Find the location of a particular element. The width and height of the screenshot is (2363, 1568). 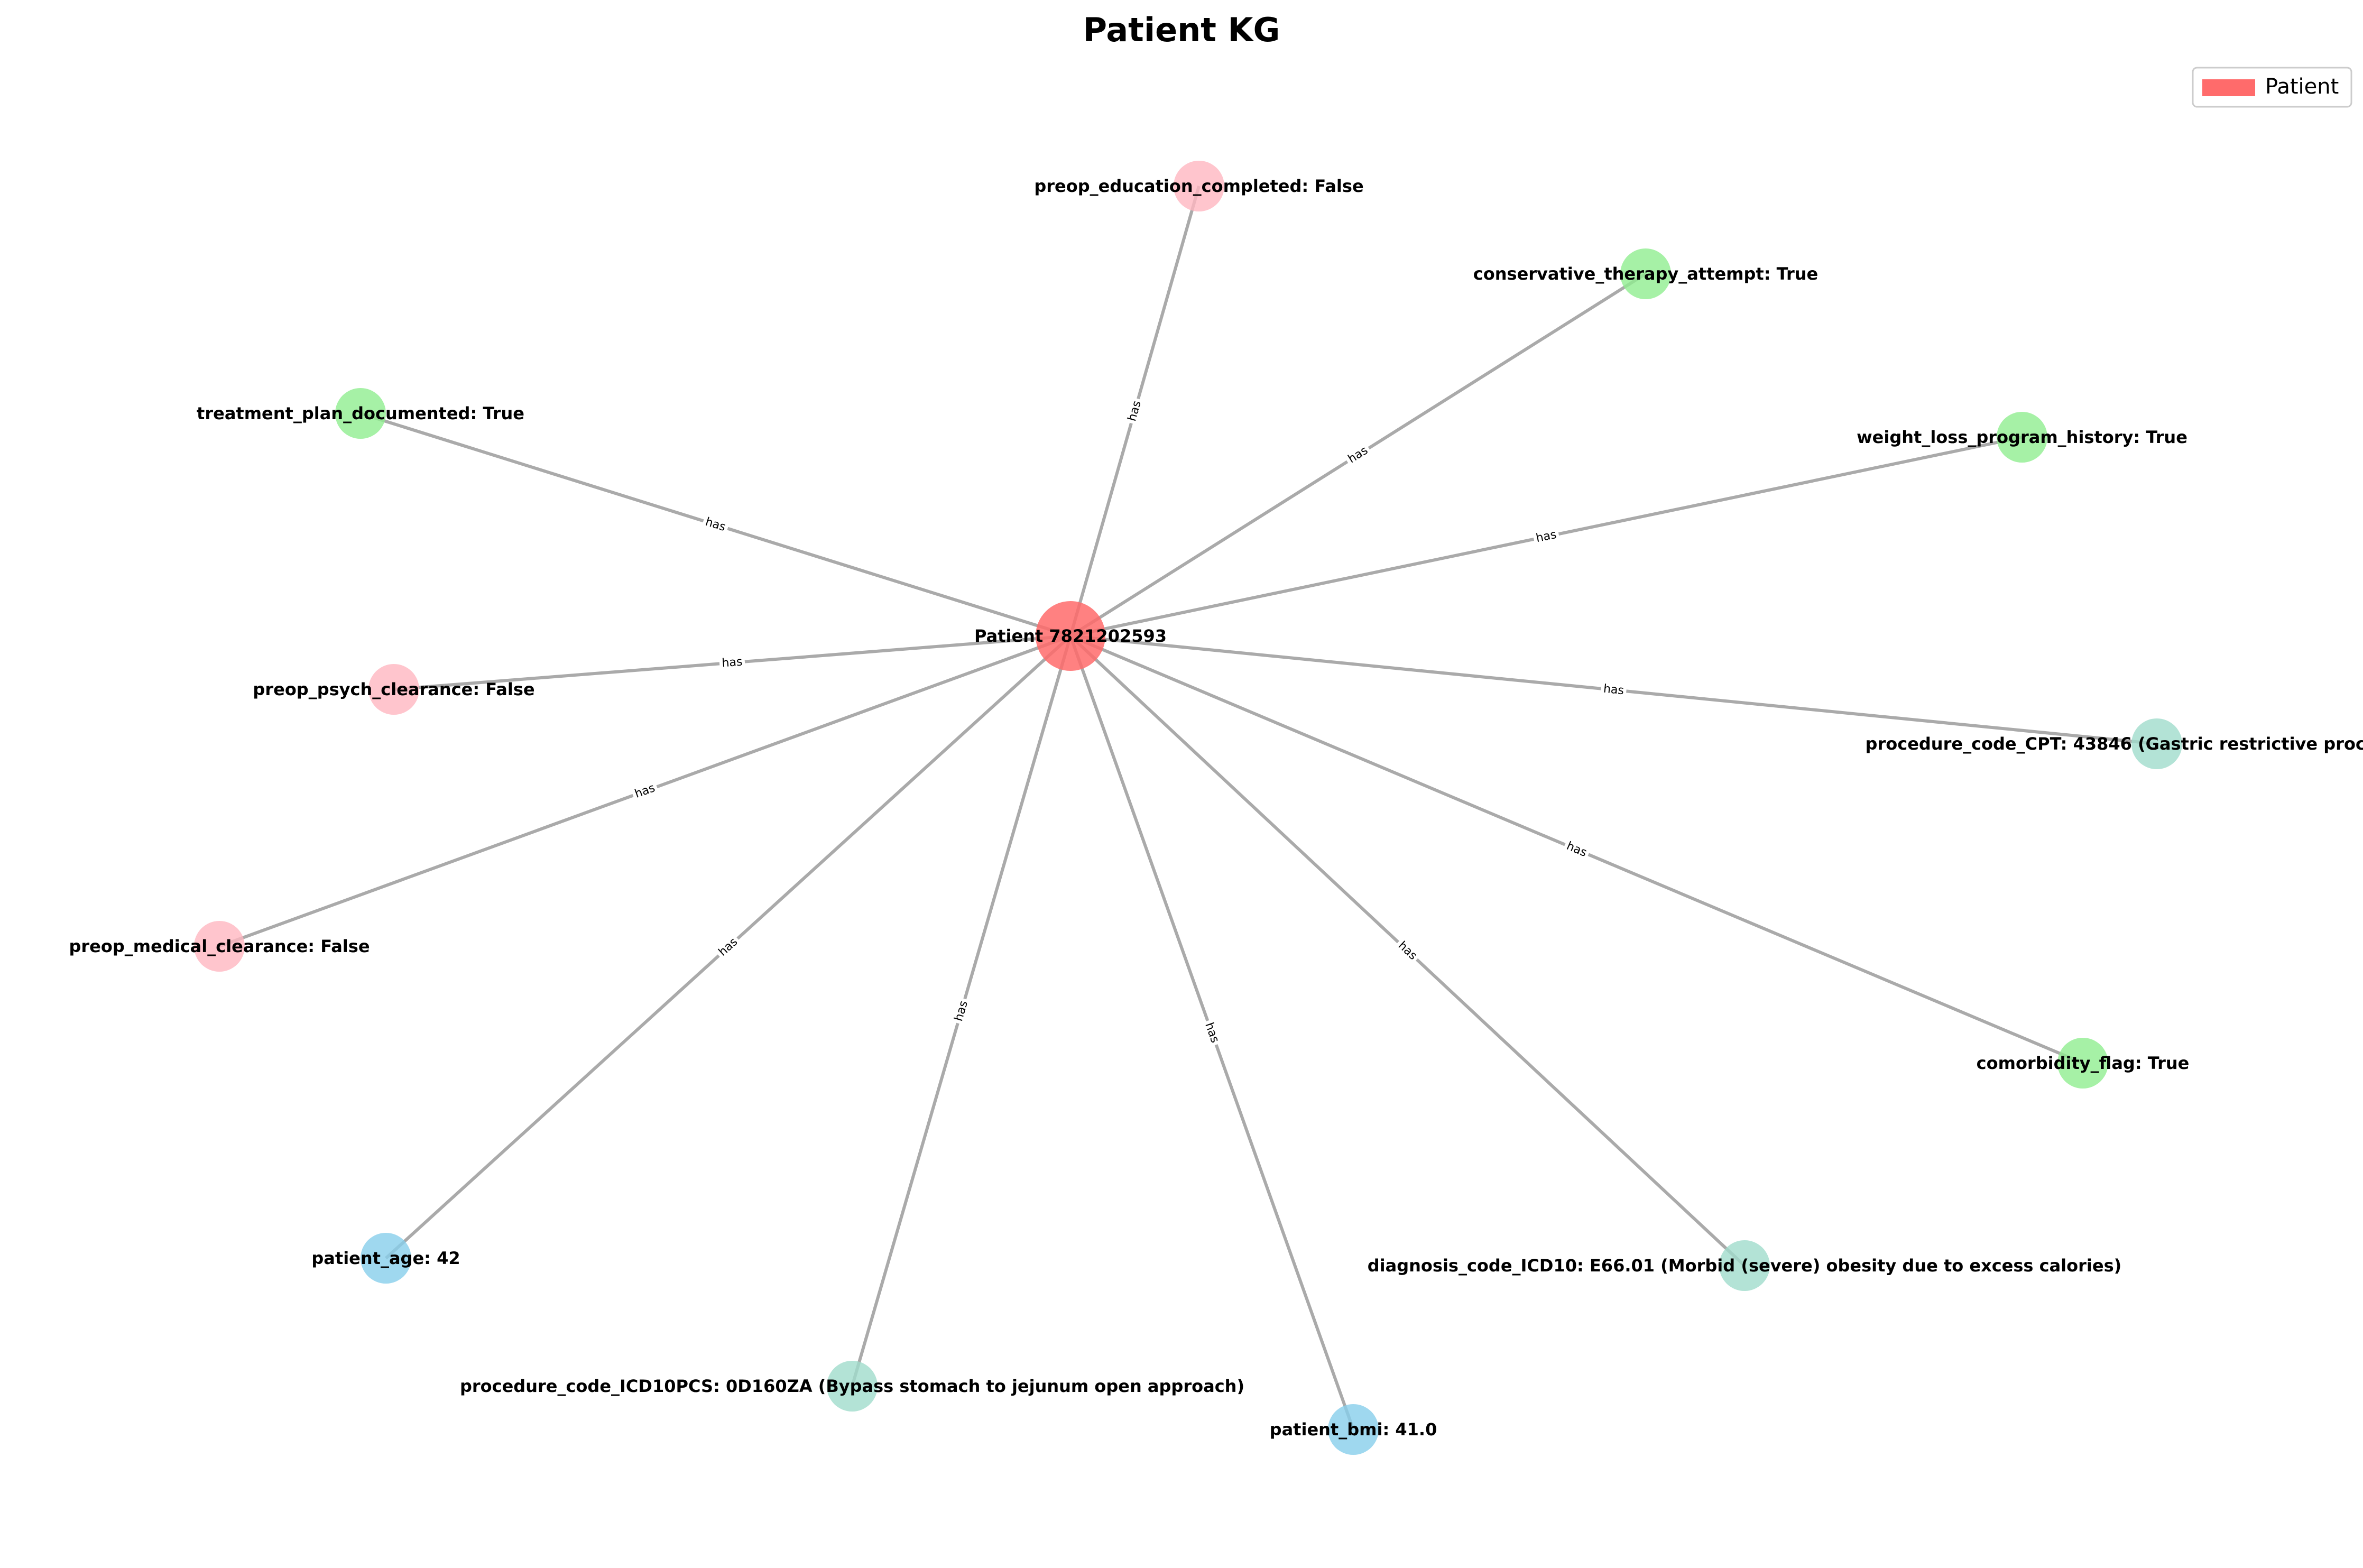

edge-label-procedure_icd10pcs: has is located at coordinates (961, 1010).